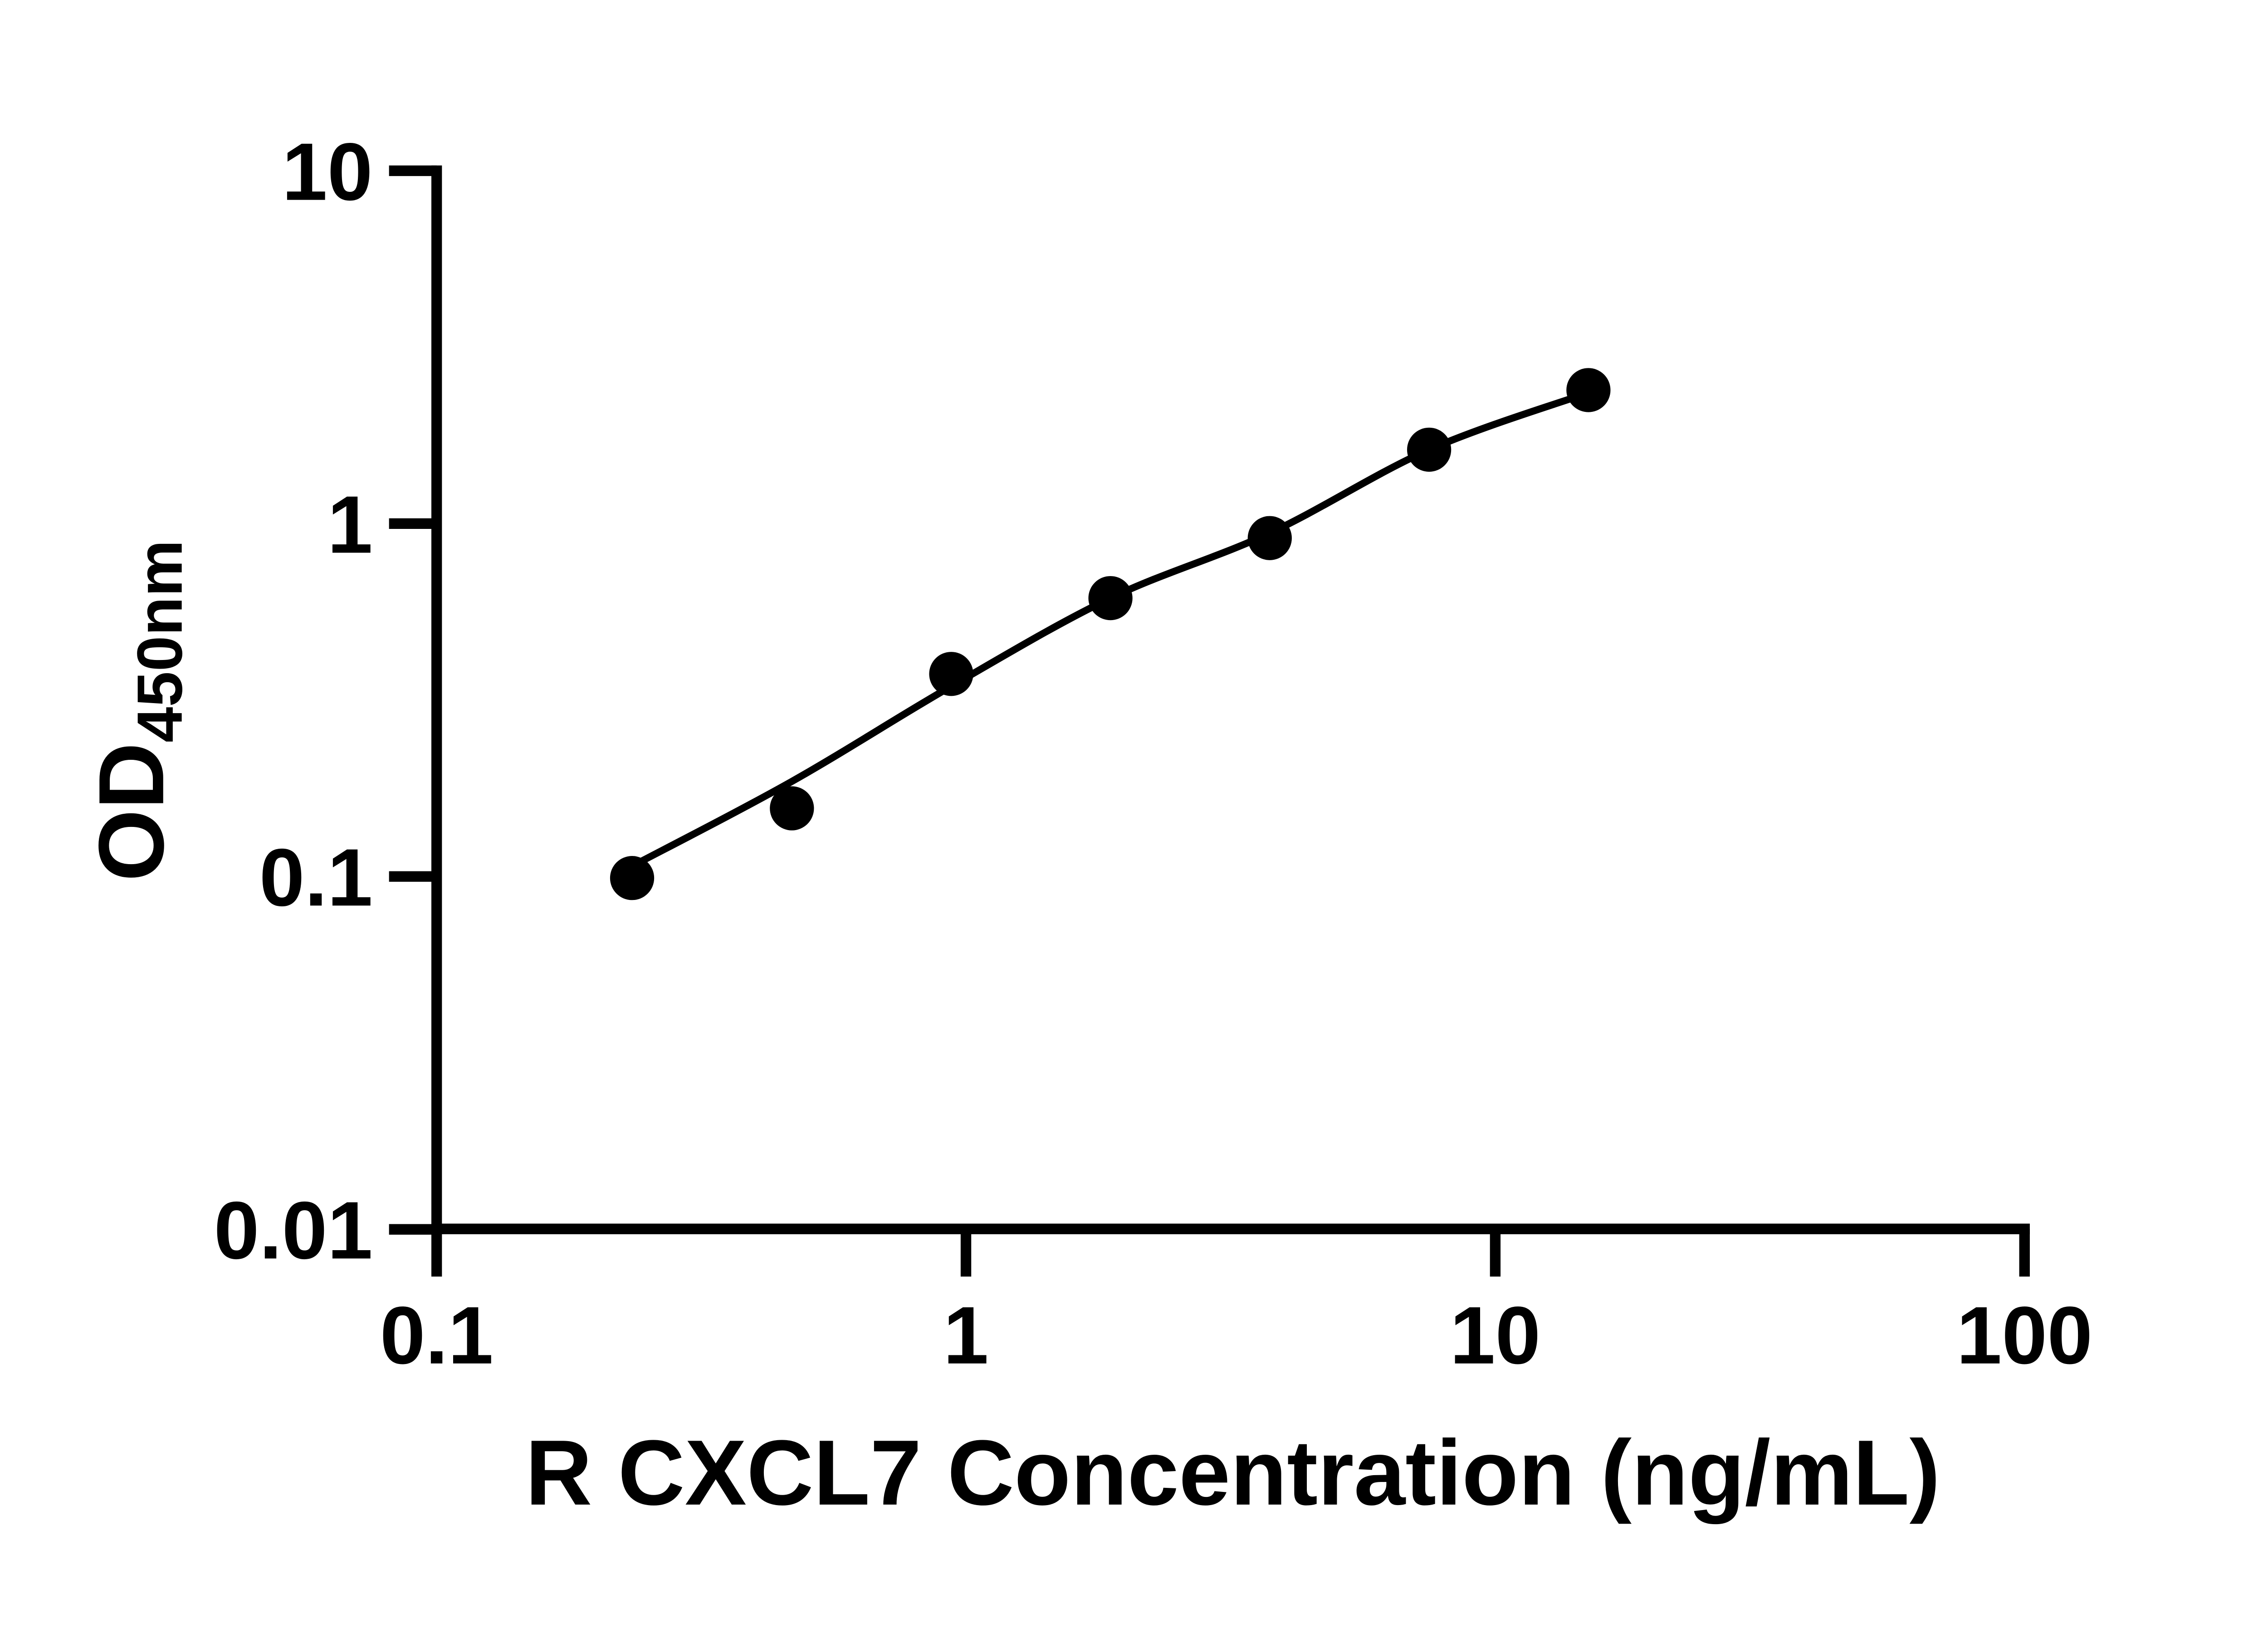 The image size is (2268, 1633). I want to click on y-axis-title: OD450nm, so click(138, 710).